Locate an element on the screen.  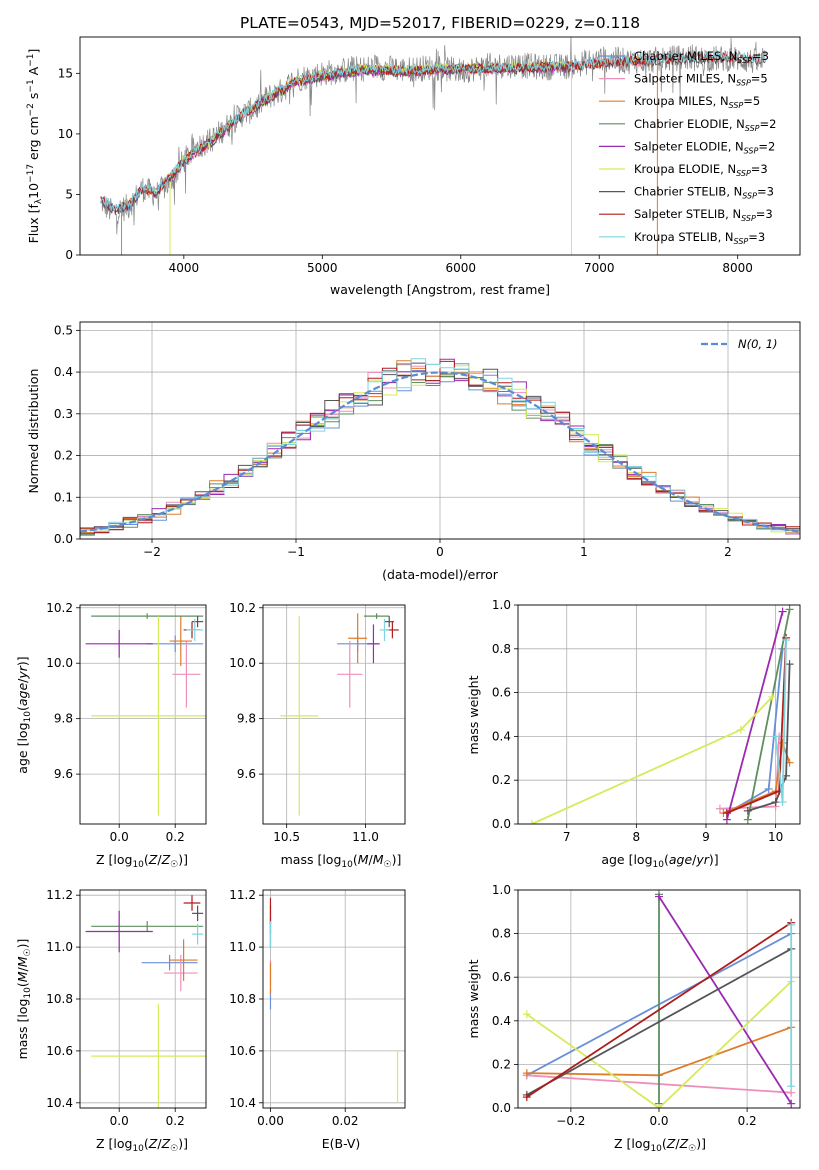
y-tick-label: 0.5 is located at coordinates (63, 330).